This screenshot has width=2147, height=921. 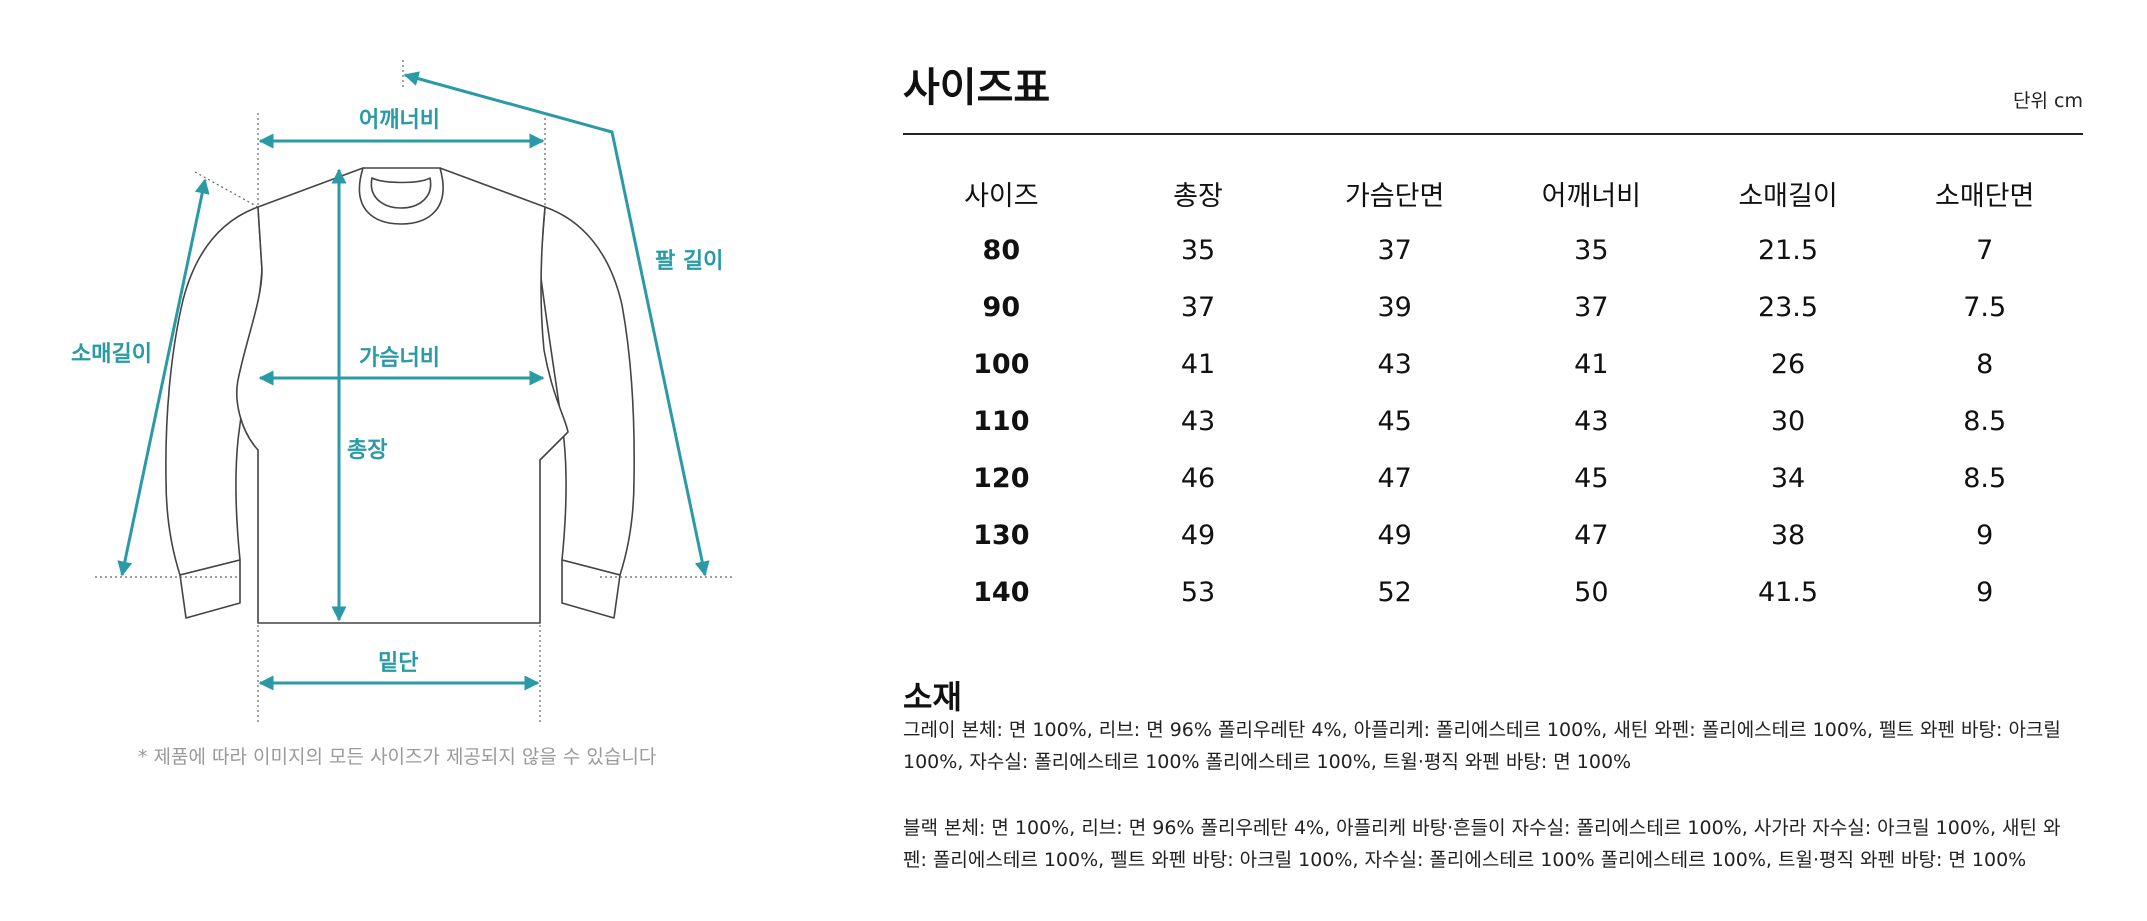 I want to click on table-cell: 23.5, so click(x=1788, y=307).